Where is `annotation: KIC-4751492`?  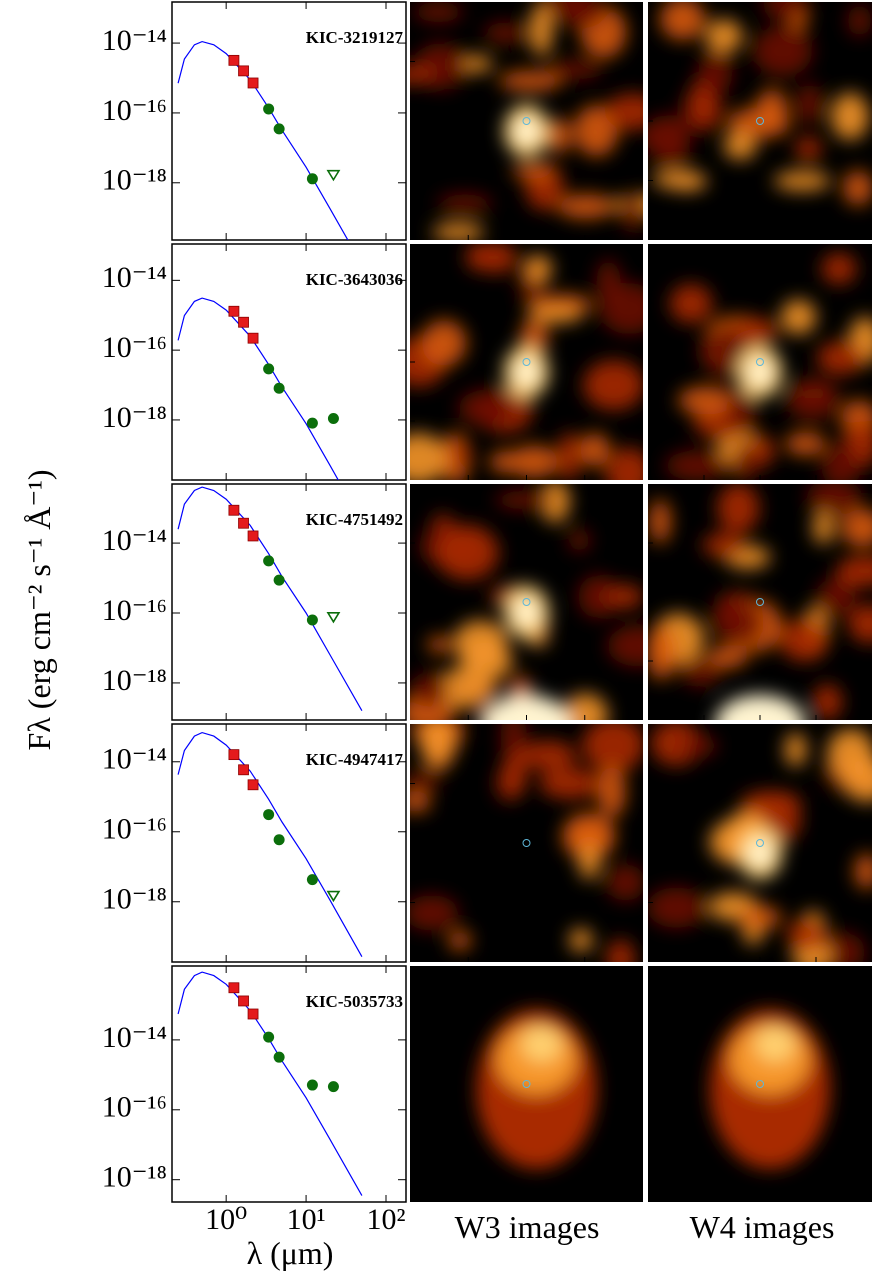 annotation: KIC-4751492 is located at coordinates (354, 519).